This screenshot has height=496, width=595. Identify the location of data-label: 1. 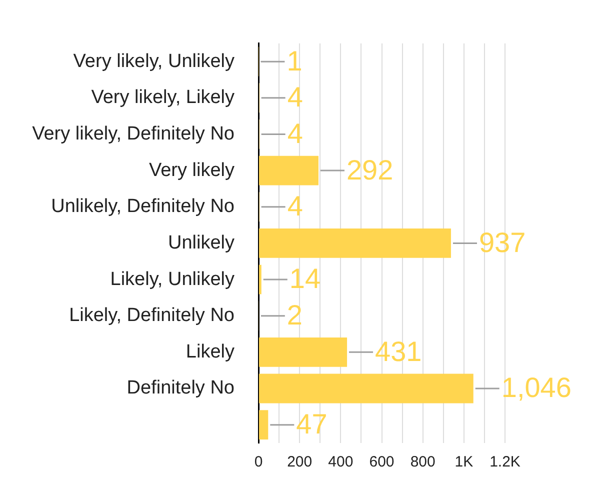
(294, 60).